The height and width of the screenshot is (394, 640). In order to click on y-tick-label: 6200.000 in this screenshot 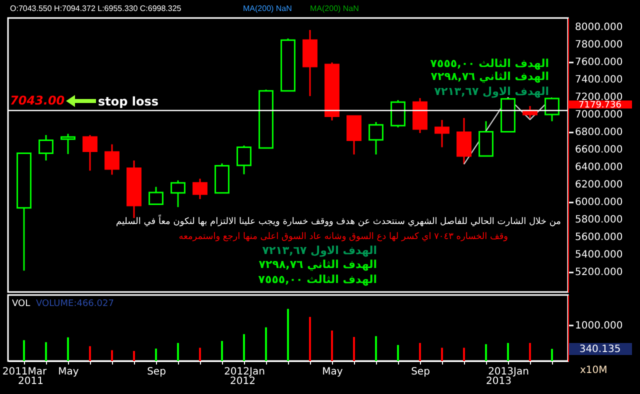, I will do `click(599, 184)`.